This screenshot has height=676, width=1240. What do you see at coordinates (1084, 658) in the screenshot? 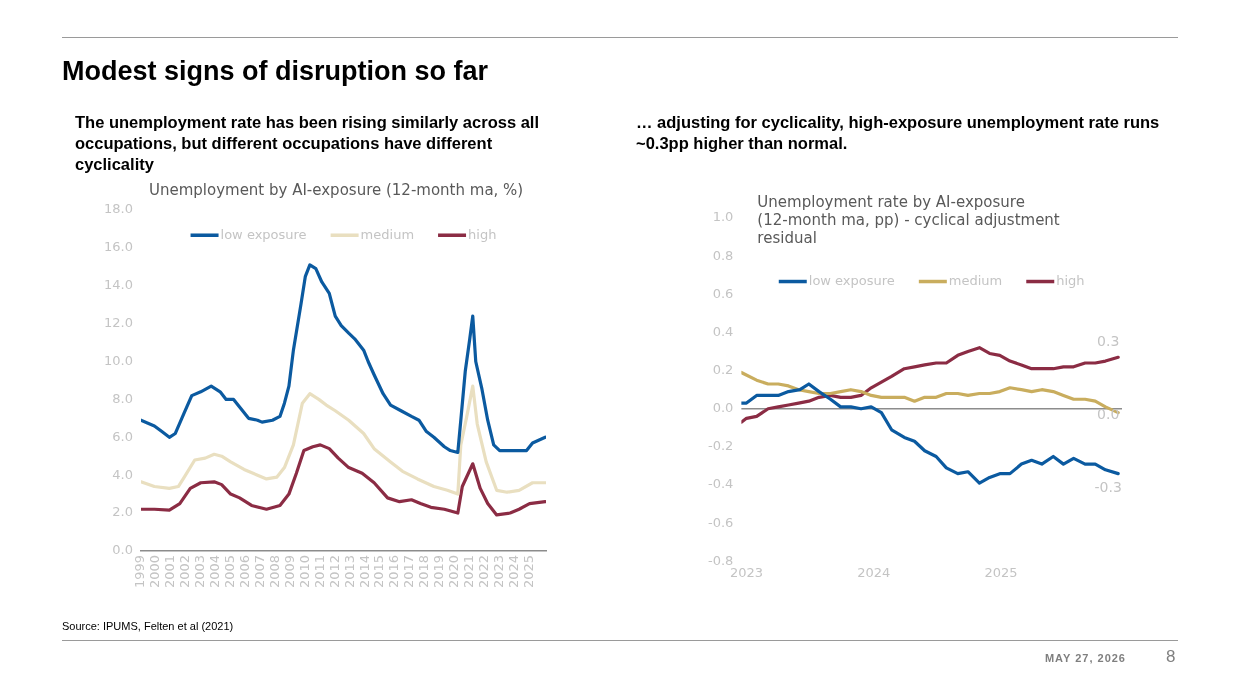
I see `text: MAY 27, 2026` at bounding box center [1084, 658].